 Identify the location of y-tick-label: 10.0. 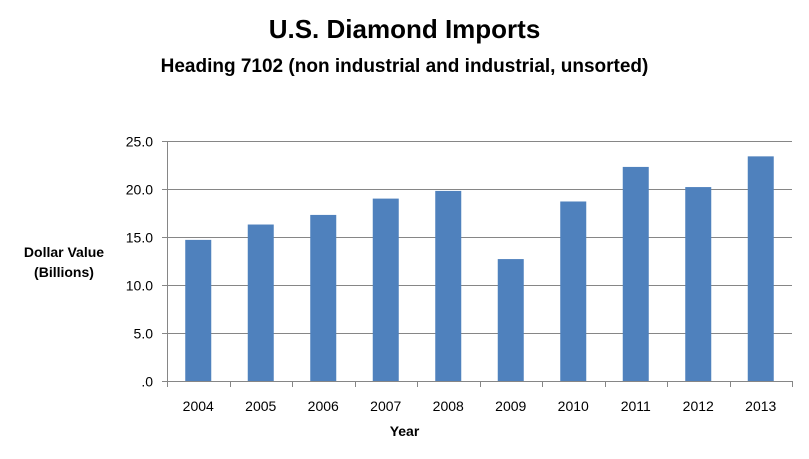
(139, 286).